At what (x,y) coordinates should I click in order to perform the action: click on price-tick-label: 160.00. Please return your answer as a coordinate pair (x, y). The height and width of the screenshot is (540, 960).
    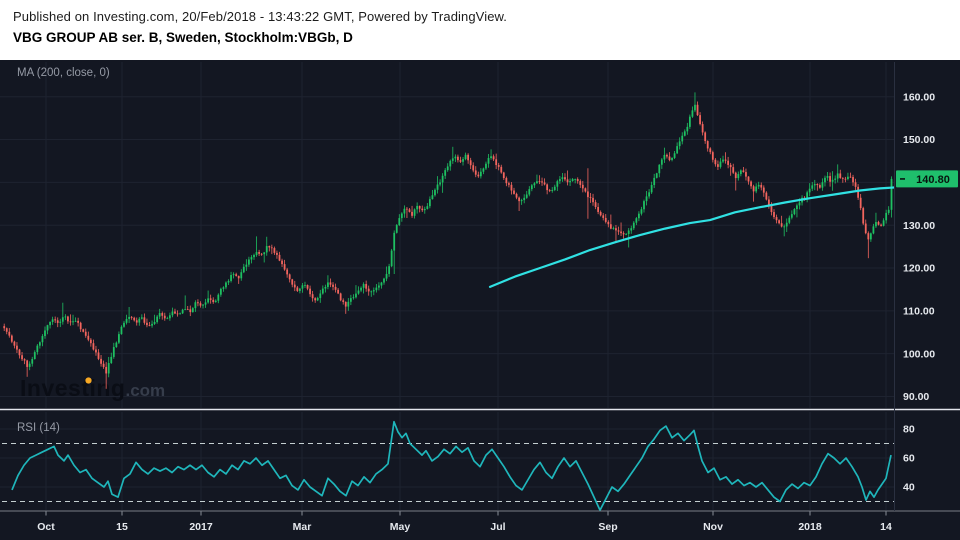
    Looking at the image, I should click on (919, 97).